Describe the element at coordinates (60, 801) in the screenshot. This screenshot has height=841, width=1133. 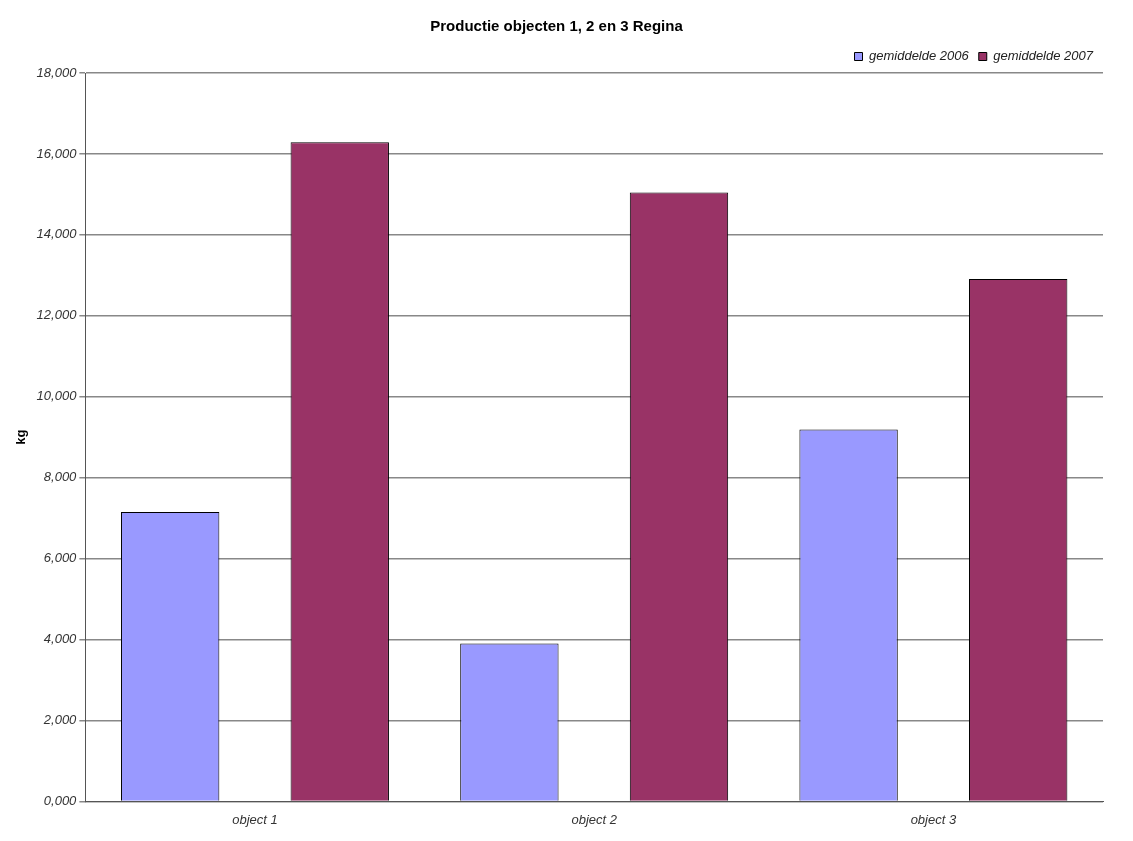
I see `y-tick-label: 0,000` at that location.